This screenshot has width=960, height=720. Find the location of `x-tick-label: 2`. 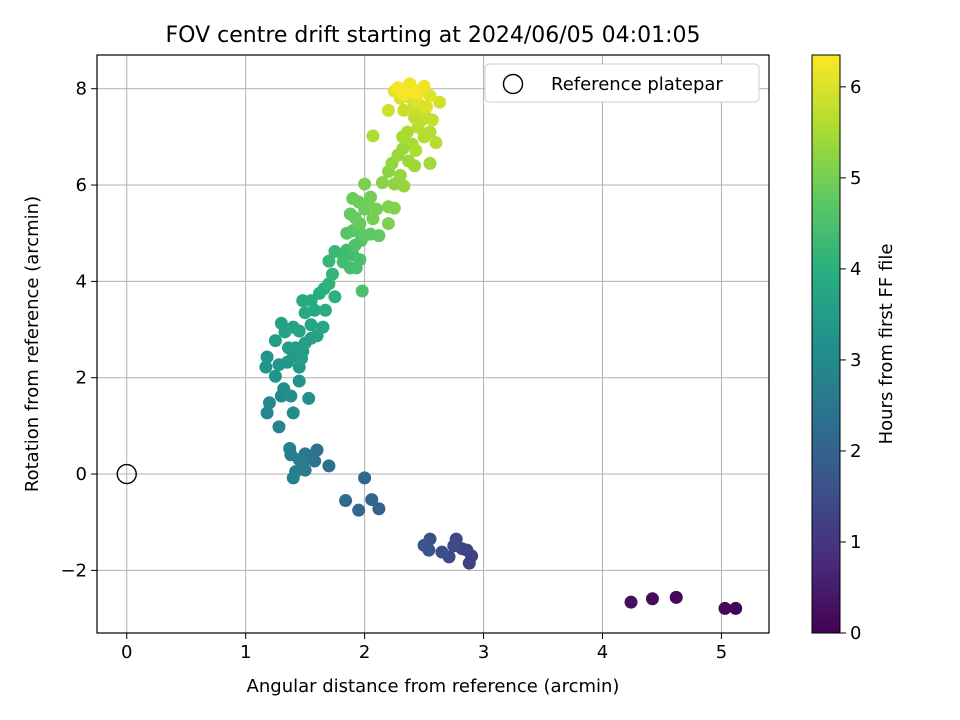

x-tick-label: 2 is located at coordinates (364, 652).